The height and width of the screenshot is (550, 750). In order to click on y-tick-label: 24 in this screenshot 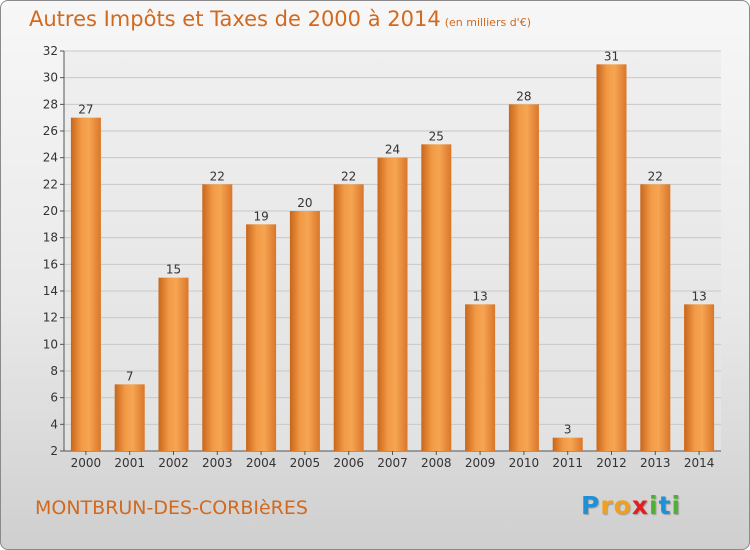, I will do `click(50, 158)`.